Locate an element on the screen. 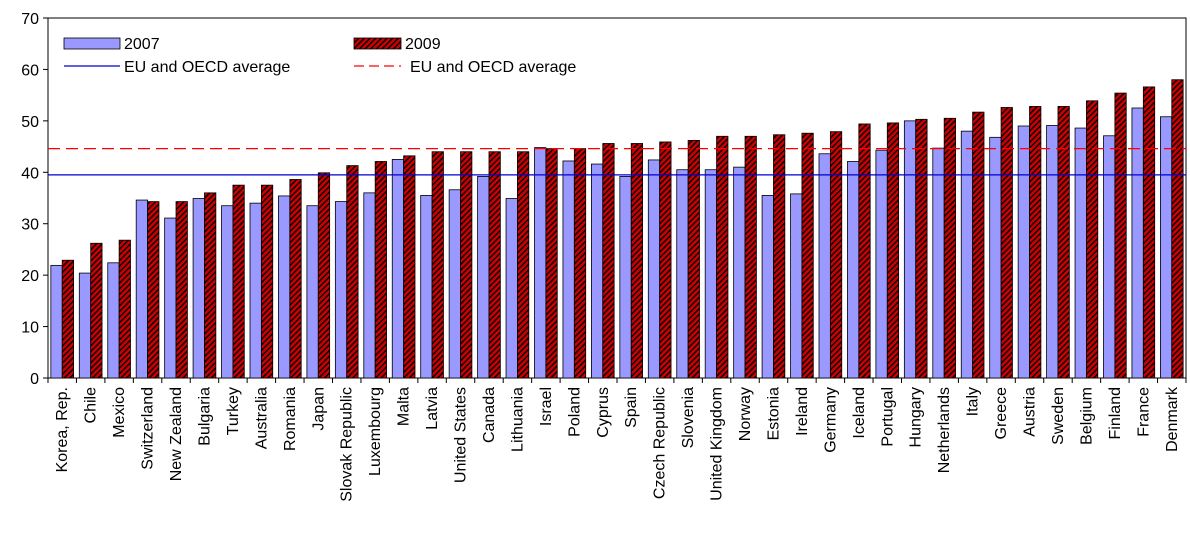  x-tick-label: Japan is located at coordinates (318, 409).